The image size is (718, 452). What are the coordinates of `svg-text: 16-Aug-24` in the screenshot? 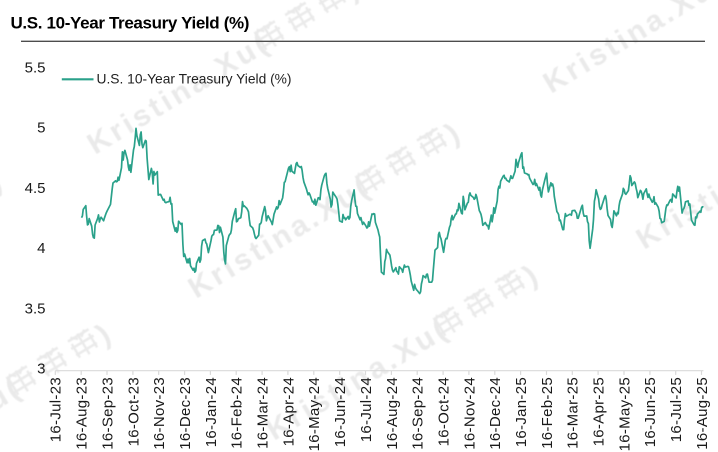 It's located at (392, 413).